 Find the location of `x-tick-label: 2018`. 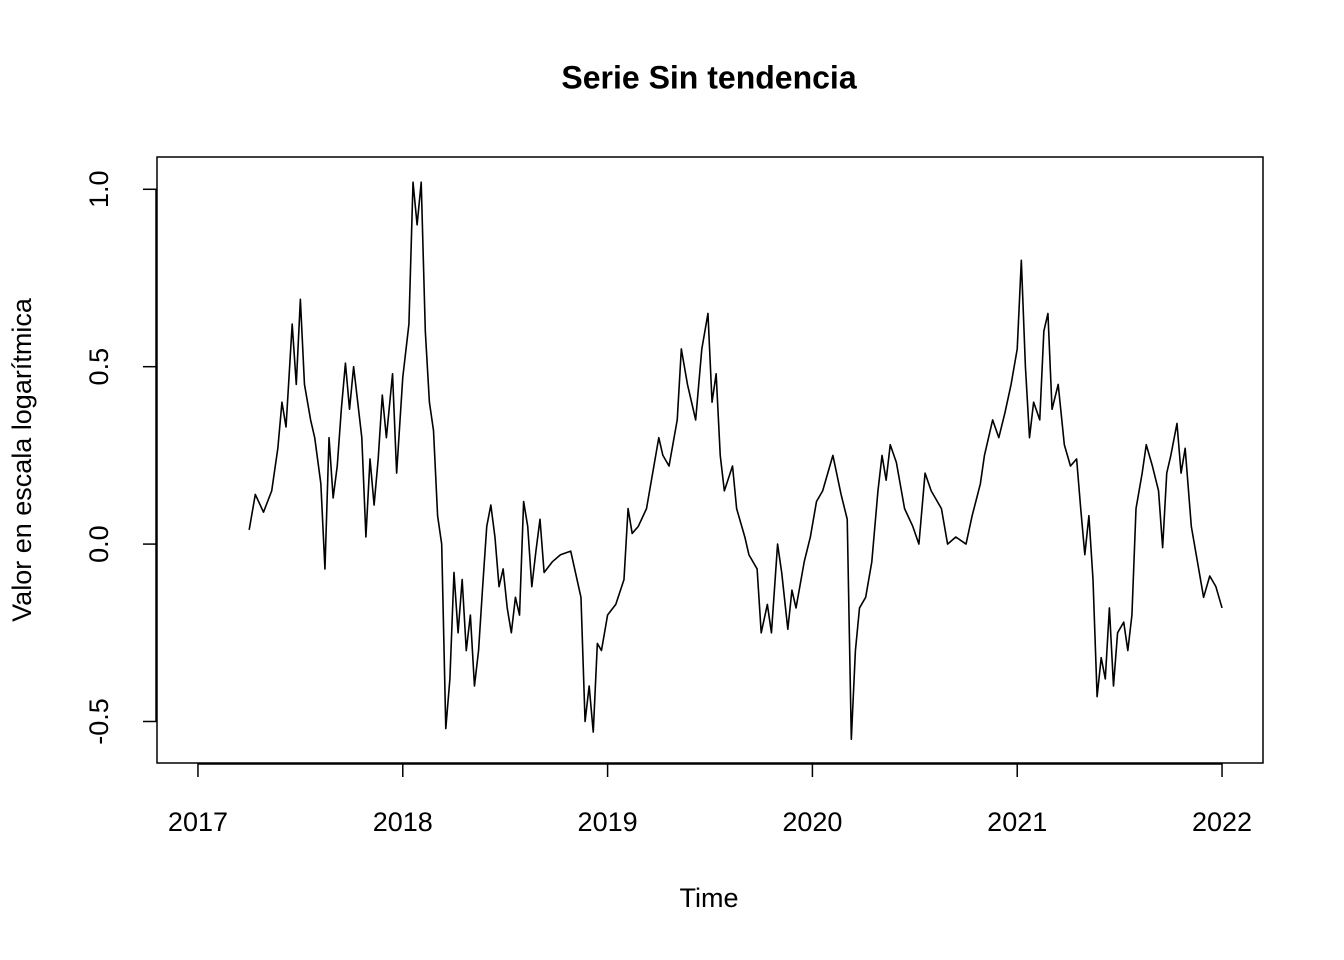

x-tick-label: 2018 is located at coordinates (403, 822).